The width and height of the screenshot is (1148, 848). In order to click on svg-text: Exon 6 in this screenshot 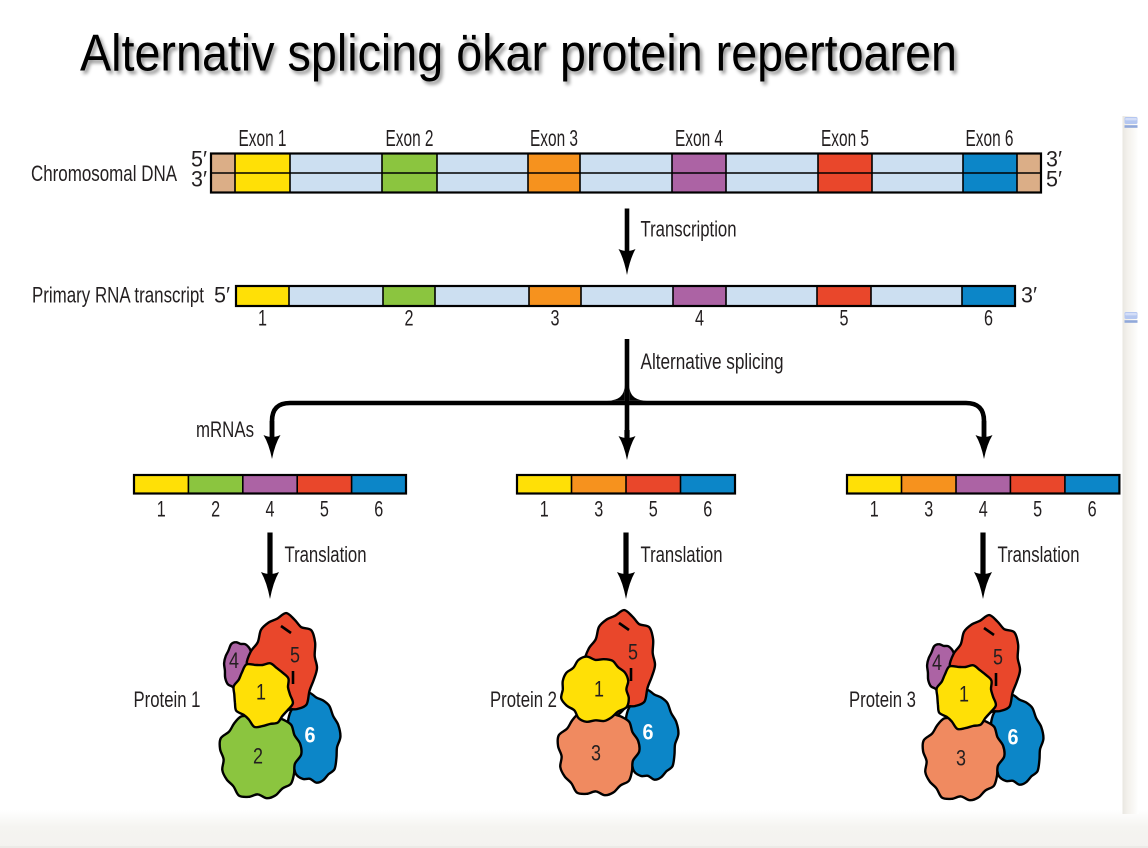, I will do `click(990, 138)`.